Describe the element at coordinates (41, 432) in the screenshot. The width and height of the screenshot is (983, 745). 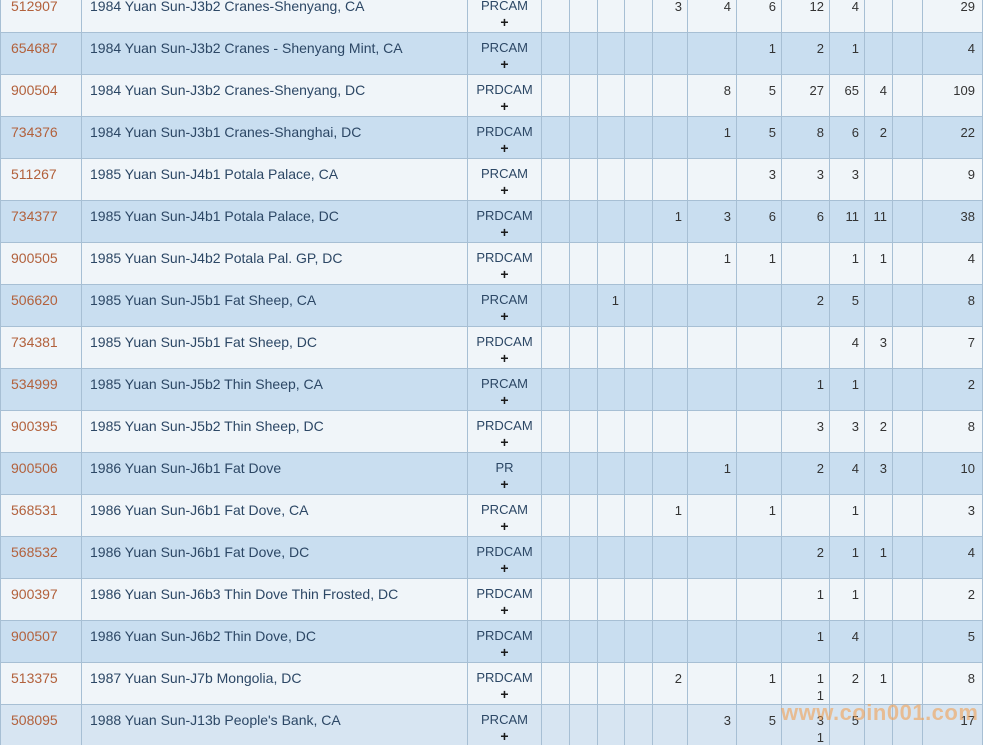
I see `coin-number-link: 900395` at that location.